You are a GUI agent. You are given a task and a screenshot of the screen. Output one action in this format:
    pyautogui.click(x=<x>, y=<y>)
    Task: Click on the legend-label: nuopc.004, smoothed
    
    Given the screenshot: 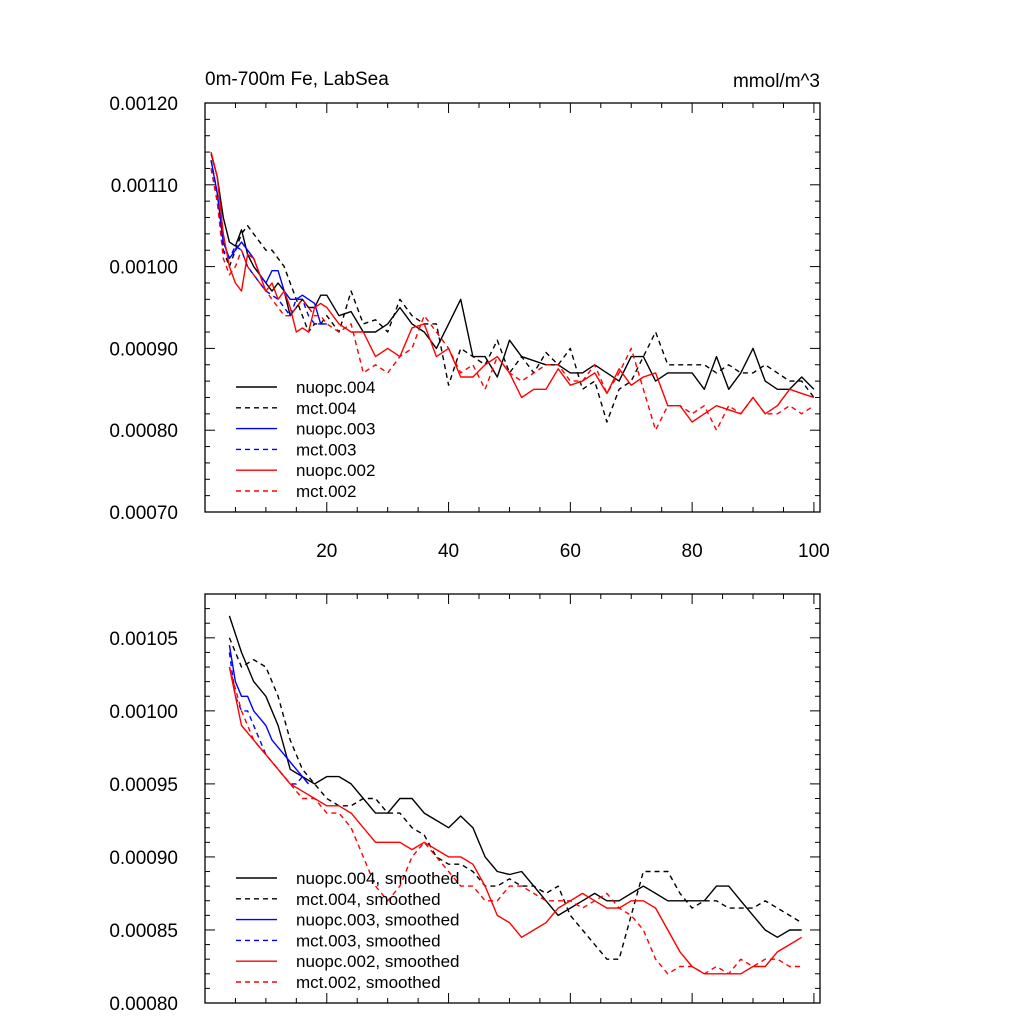 What is the action you would take?
    pyautogui.click(x=378, y=878)
    